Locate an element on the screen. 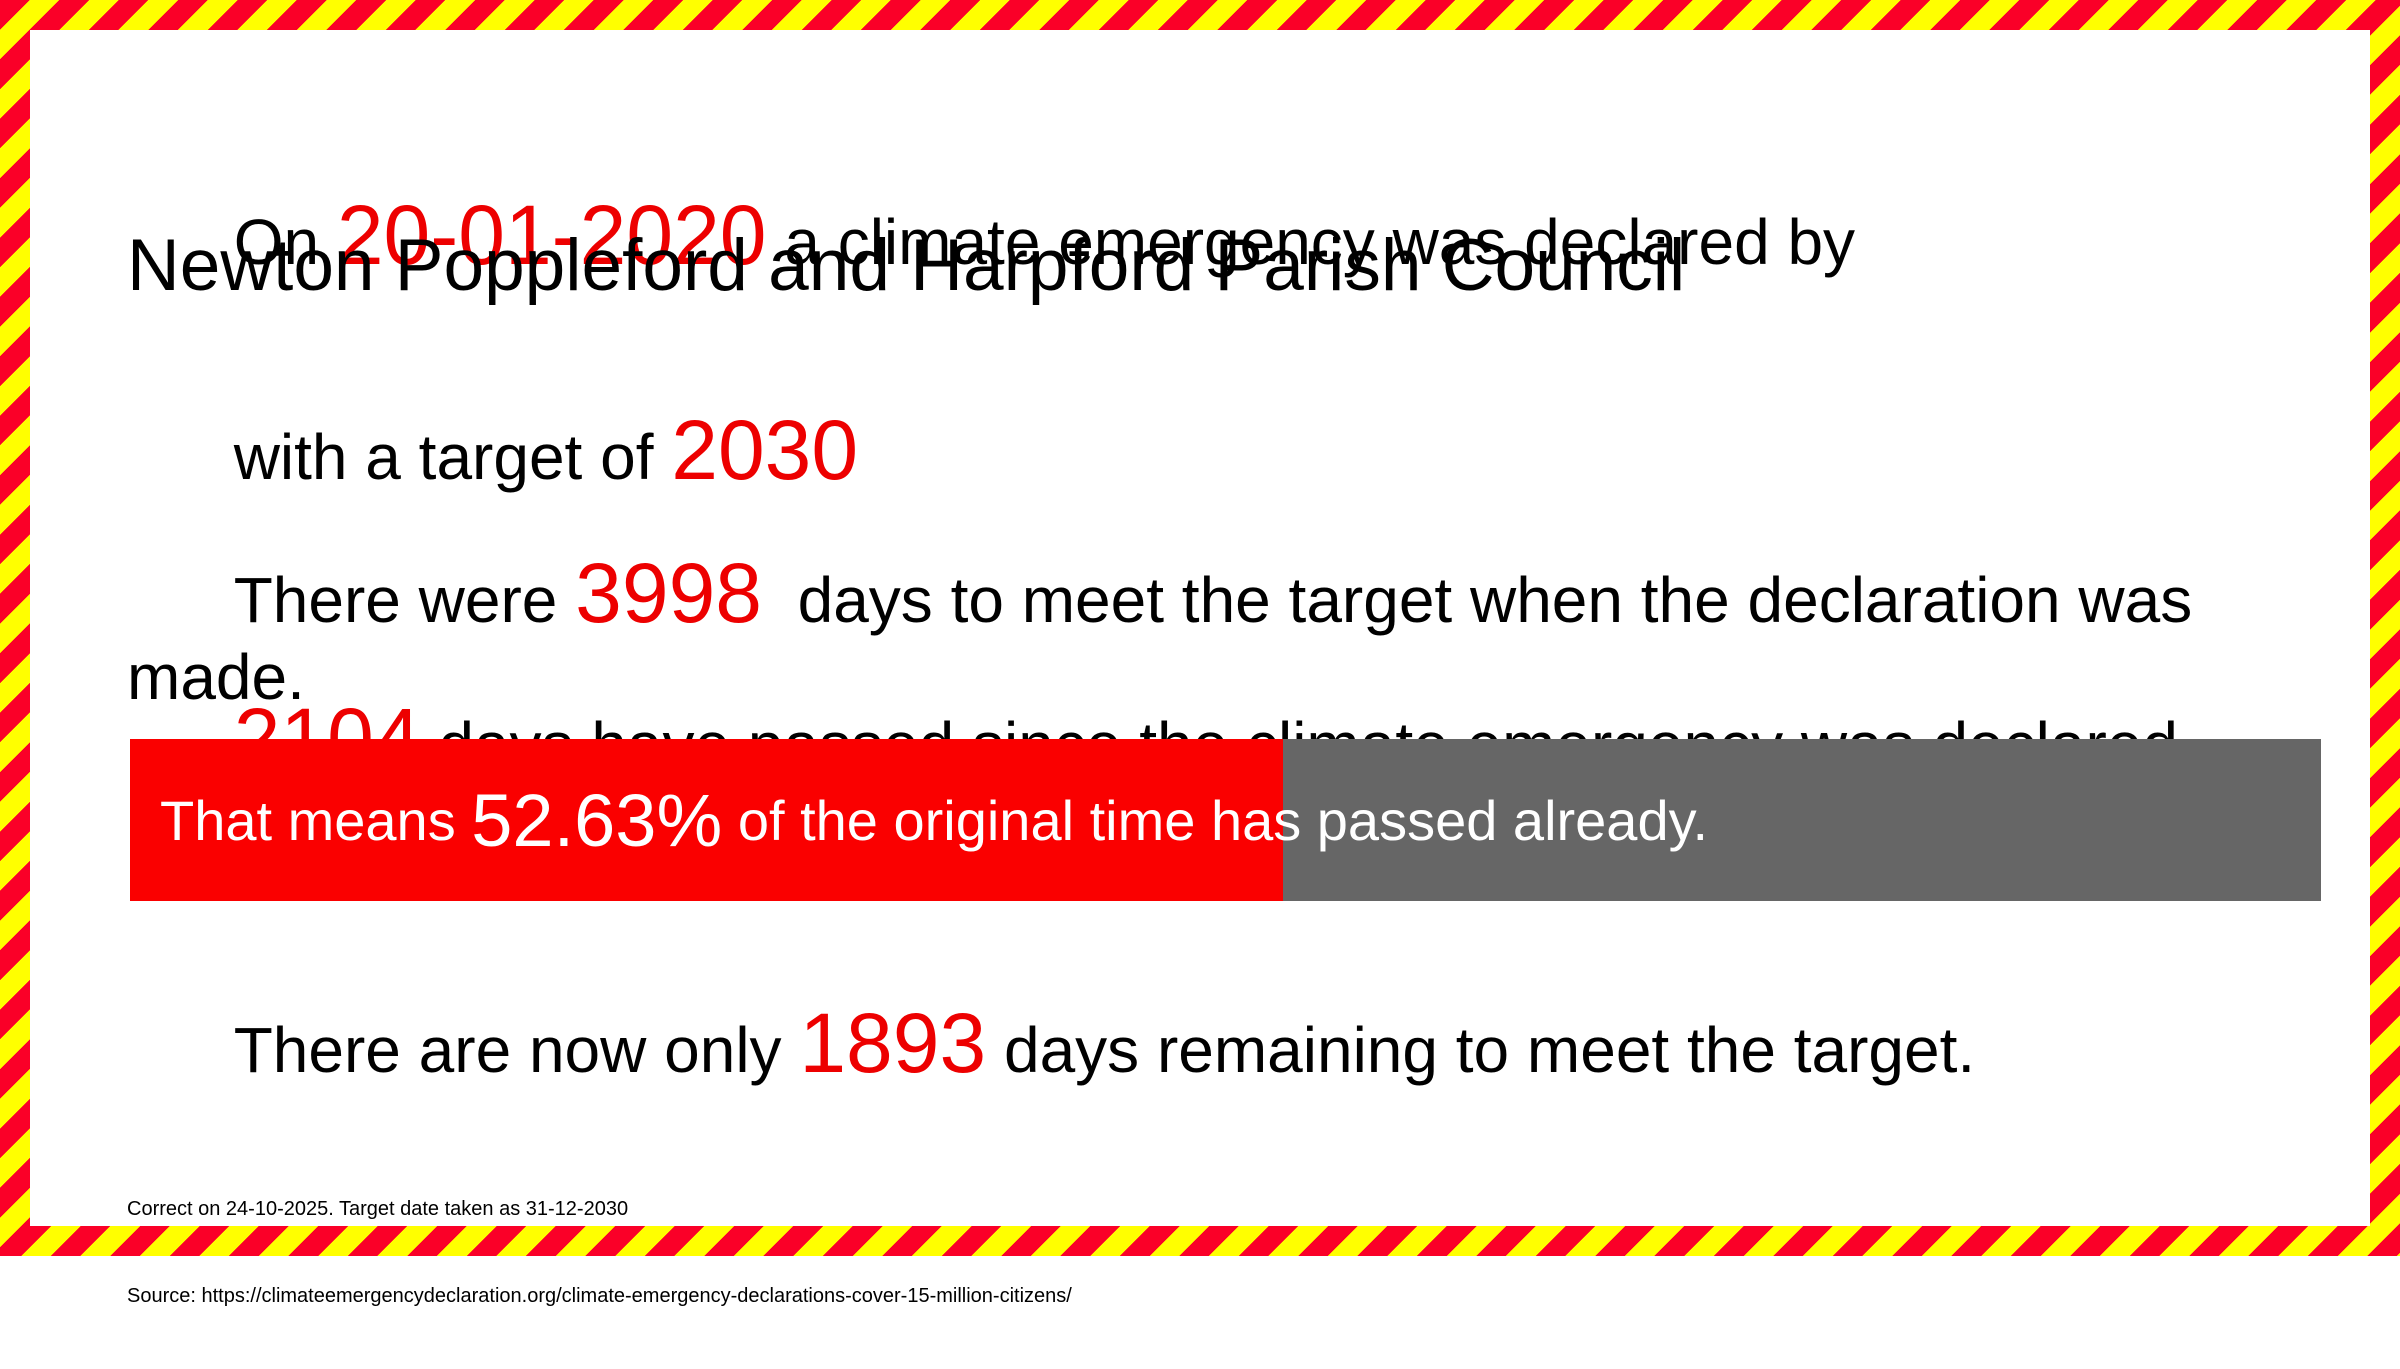 This screenshot has width=2400, height=1369. progress-prefix: That means is located at coordinates (316, 820).